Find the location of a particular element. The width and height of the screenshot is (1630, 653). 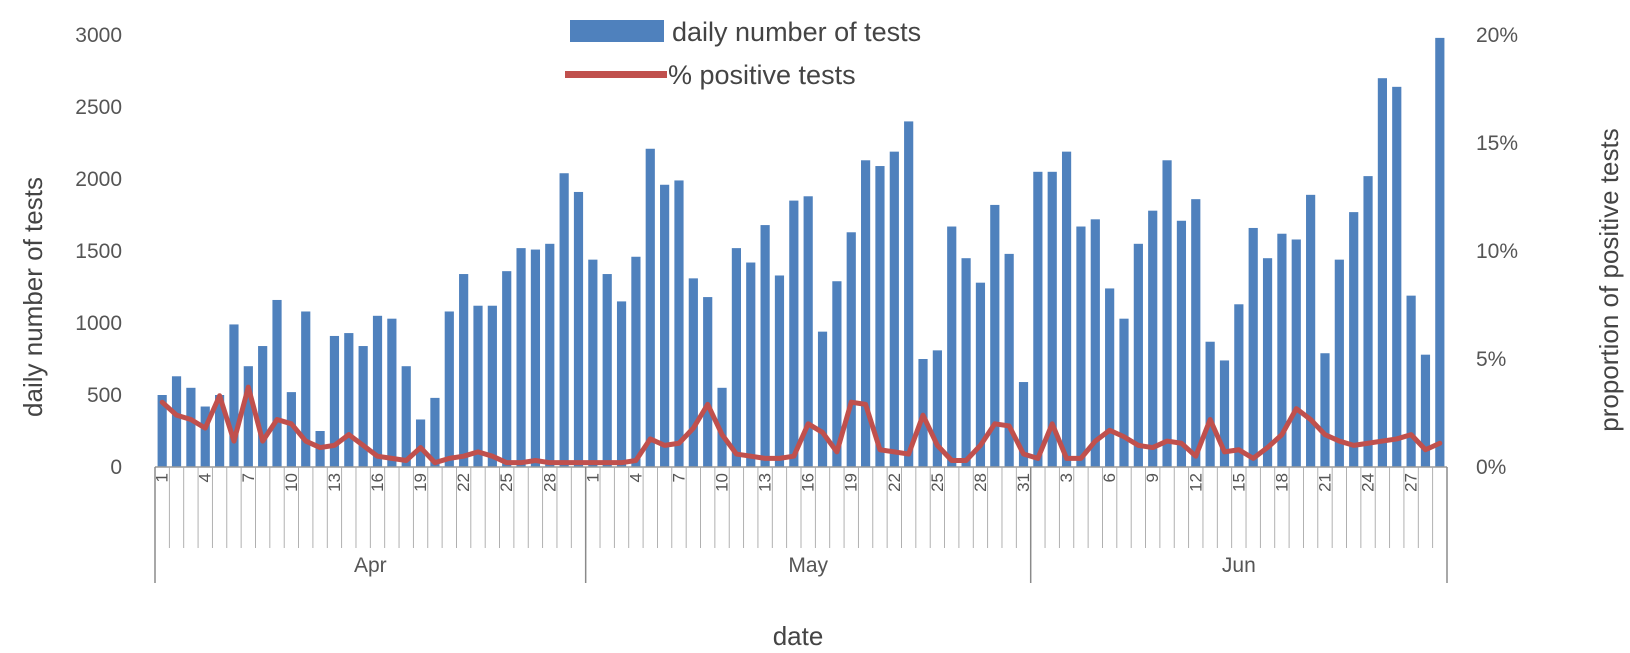

x-tick-label: 21 is located at coordinates (1324, 482).